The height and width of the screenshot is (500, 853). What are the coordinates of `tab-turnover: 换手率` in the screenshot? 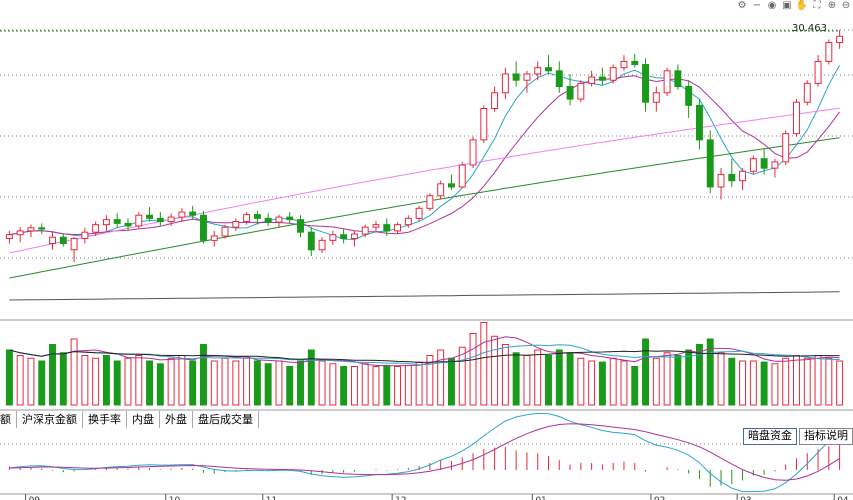 It's located at (105, 419).